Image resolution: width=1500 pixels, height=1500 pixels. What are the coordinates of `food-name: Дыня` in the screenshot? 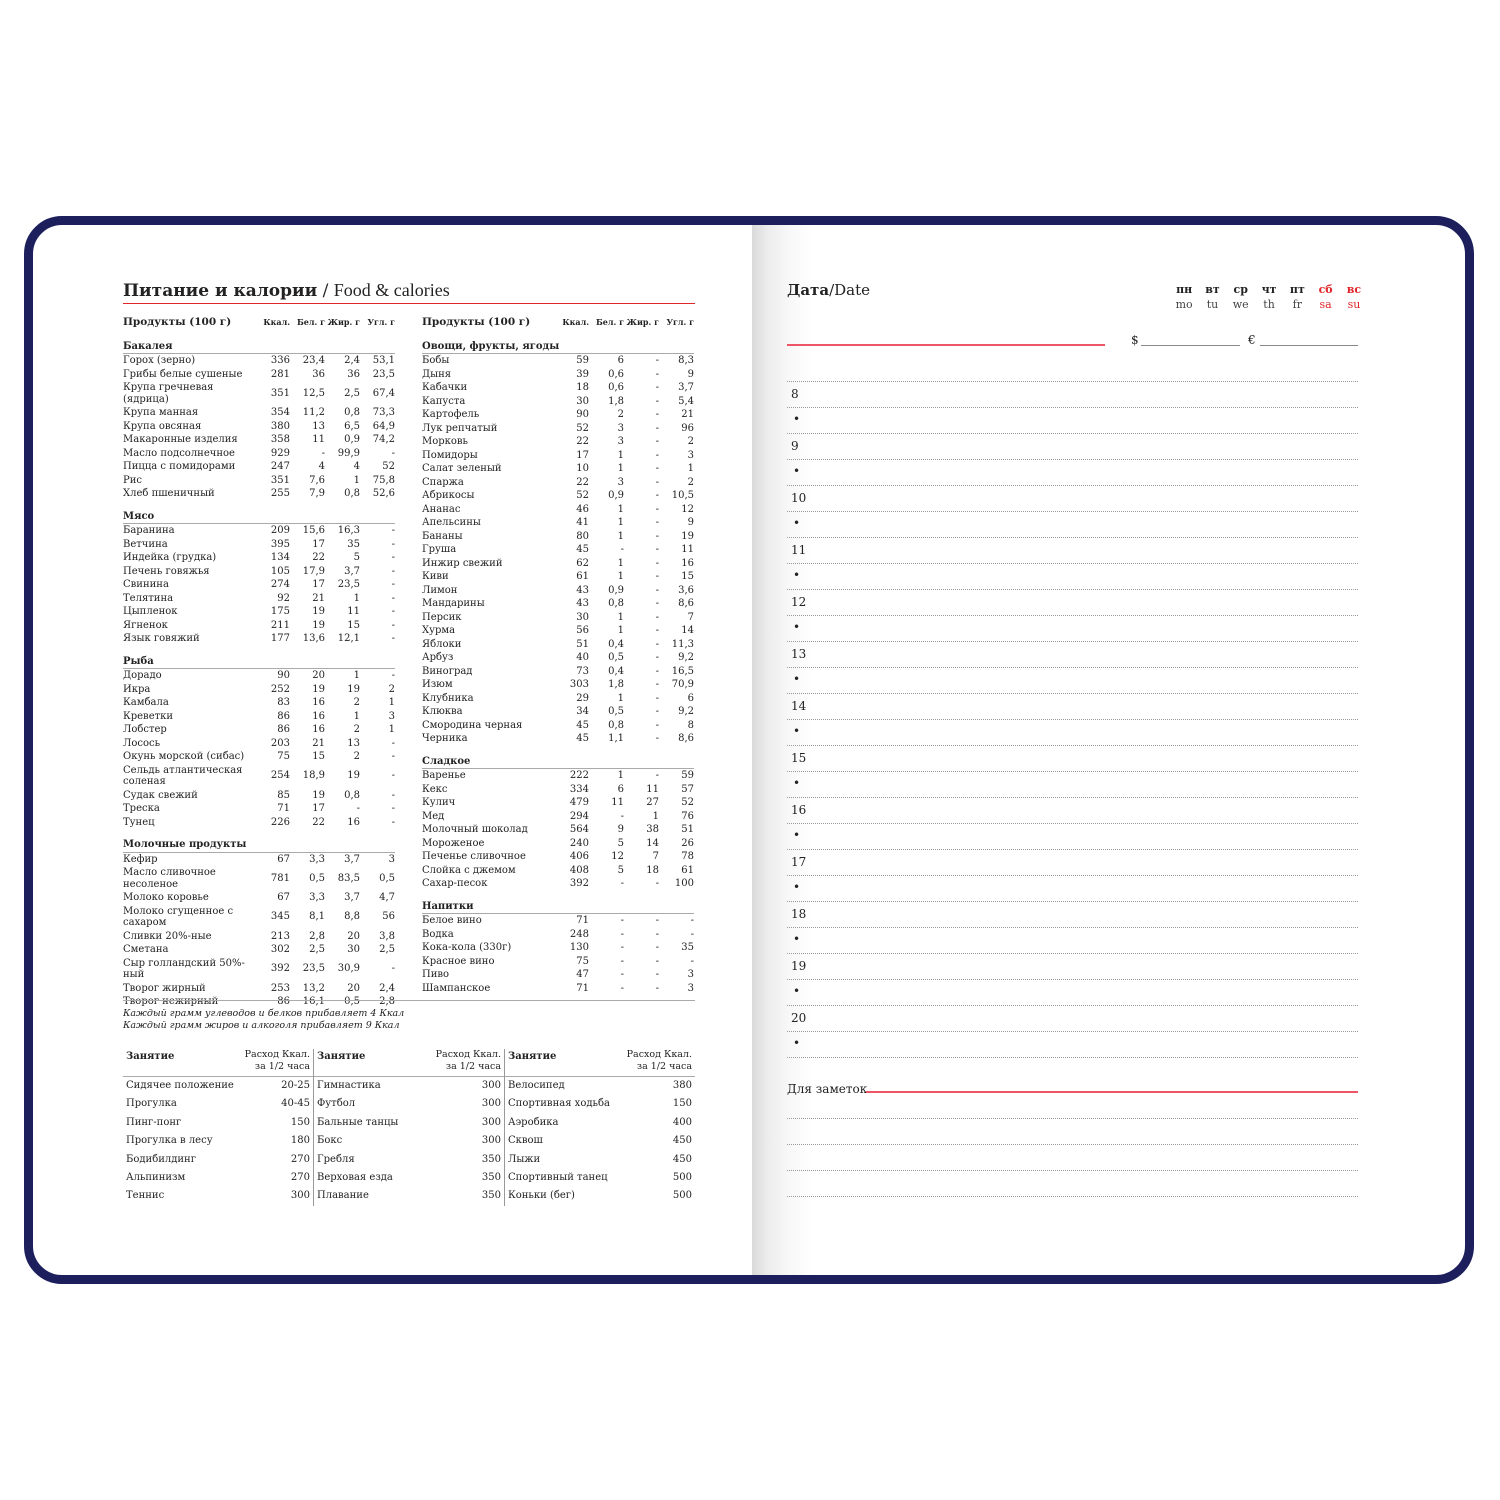 It's located at (437, 374).